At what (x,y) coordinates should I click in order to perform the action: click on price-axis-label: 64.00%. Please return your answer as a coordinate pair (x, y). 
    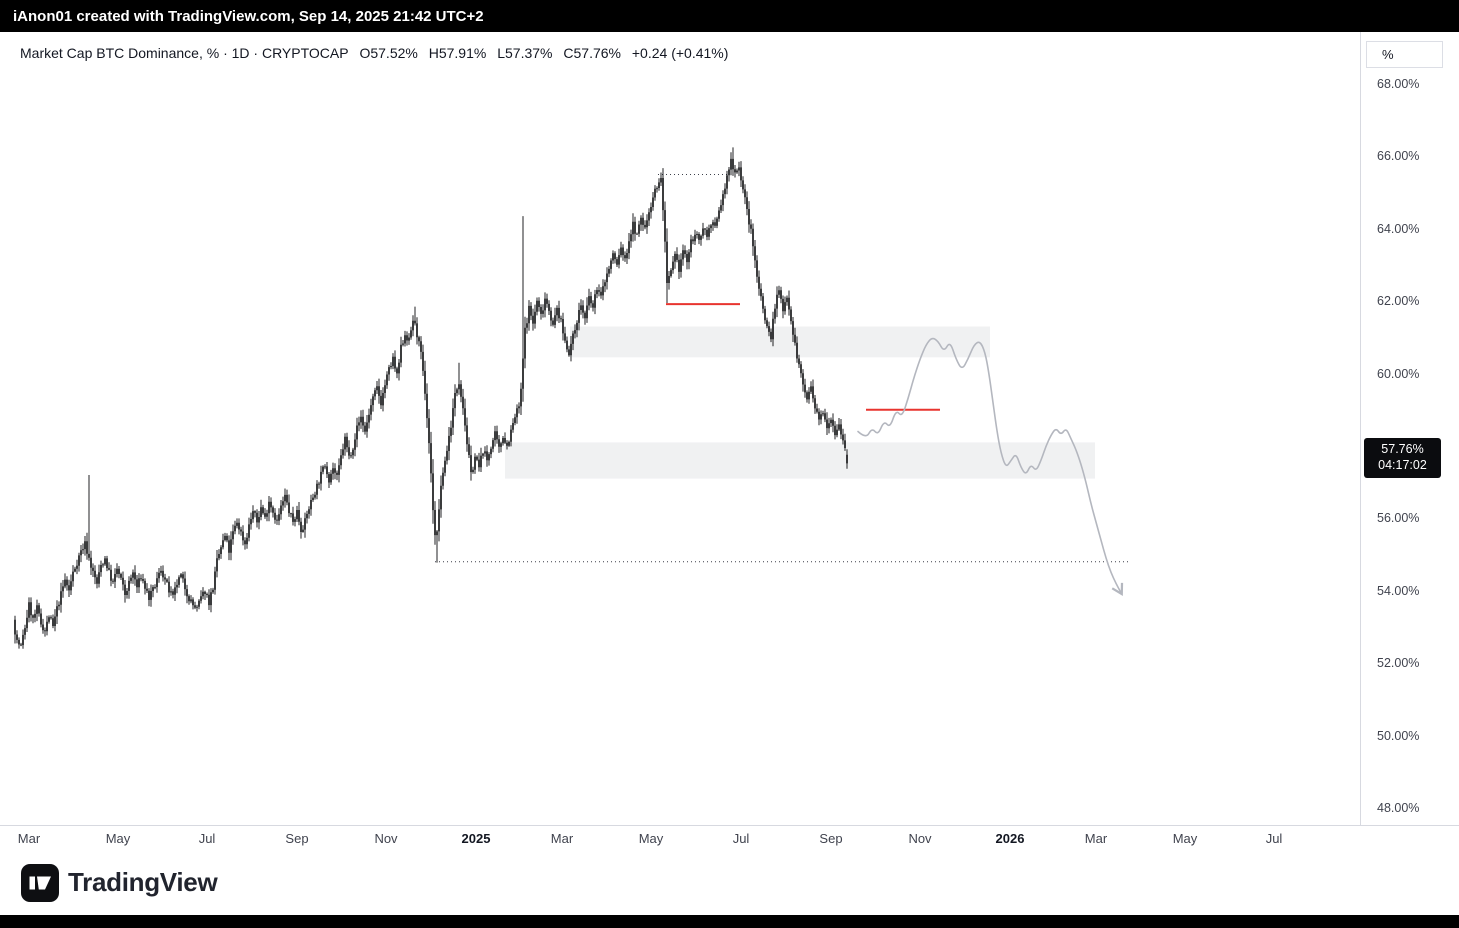
    Looking at the image, I should click on (1398, 228).